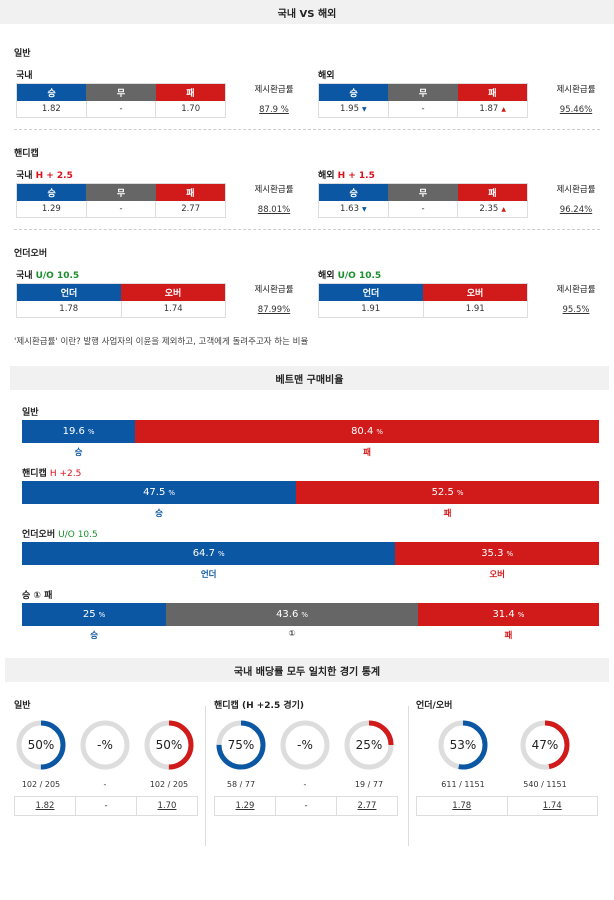 This screenshot has height=900, width=614. Describe the element at coordinates (121, 208) in the screenshot. I see `odds-value-text: -` at that location.